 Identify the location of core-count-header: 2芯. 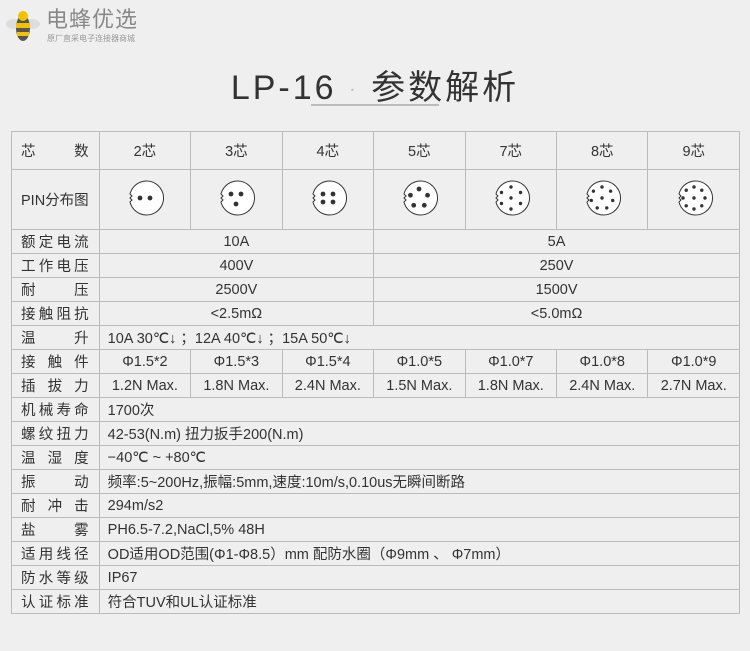
(145, 150).